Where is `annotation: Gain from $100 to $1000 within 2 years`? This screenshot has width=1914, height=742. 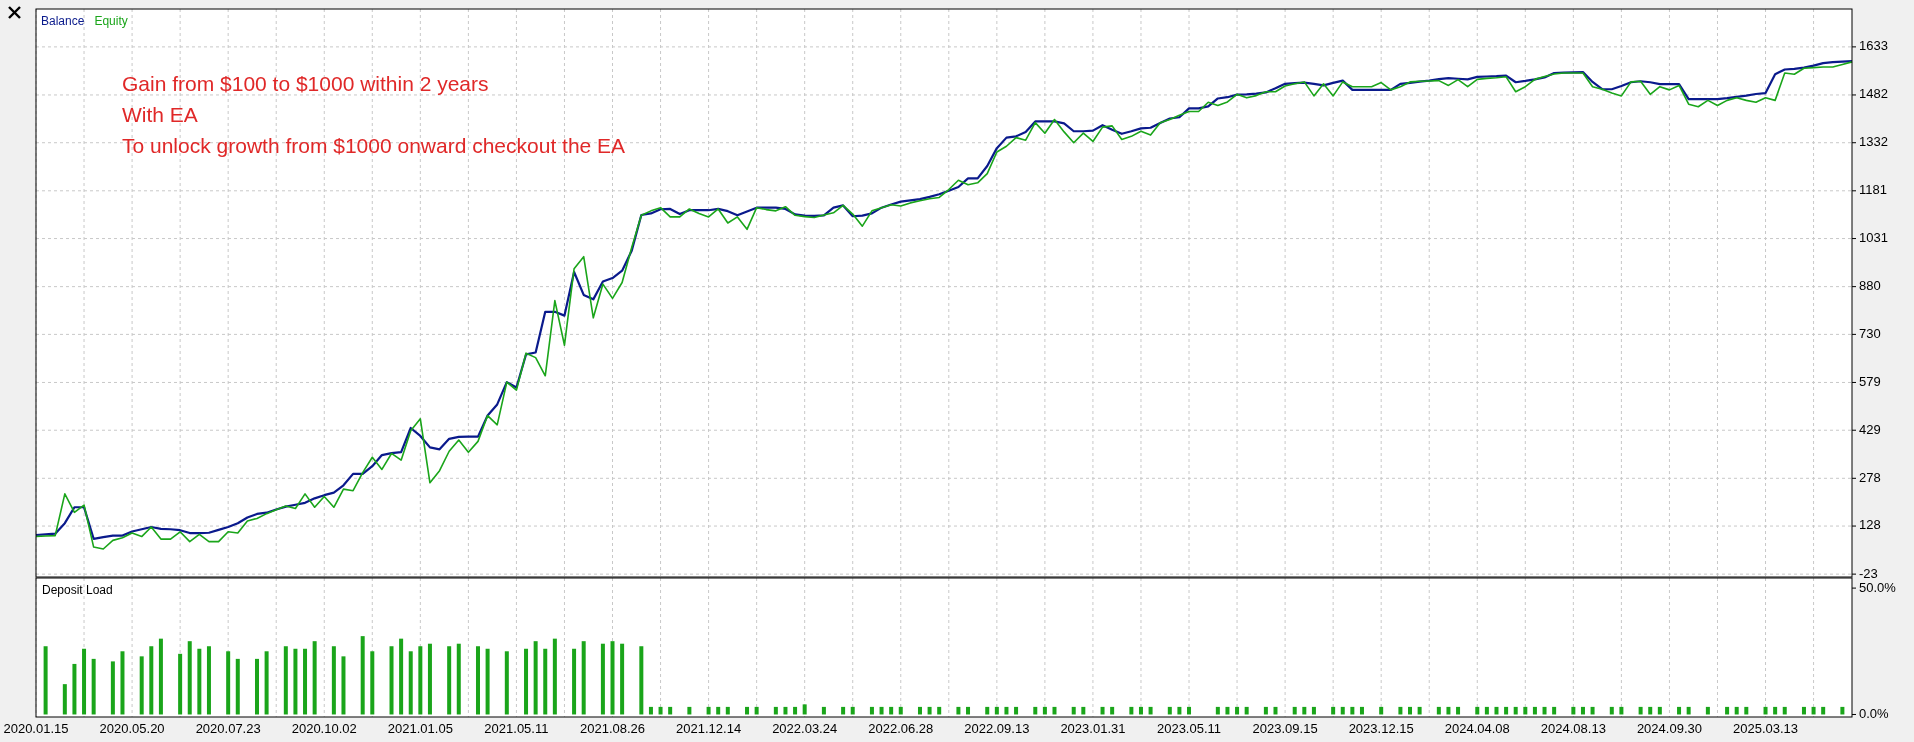
annotation: Gain from $100 to $1000 within 2 years is located at coordinates (305, 83).